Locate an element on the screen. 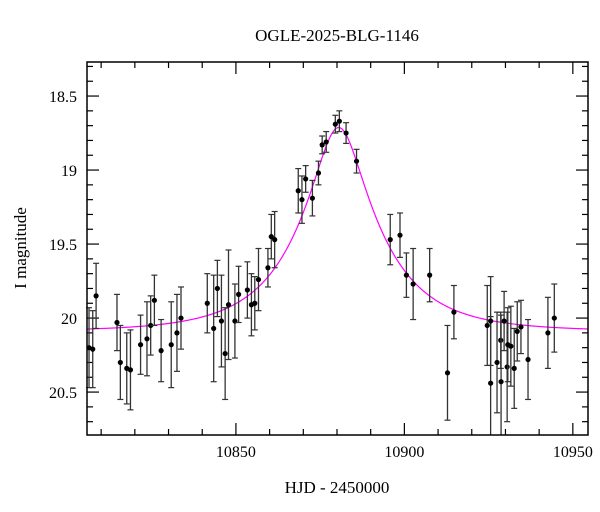  y-tick-label: 18.5 is located at coordinates (63, 97).